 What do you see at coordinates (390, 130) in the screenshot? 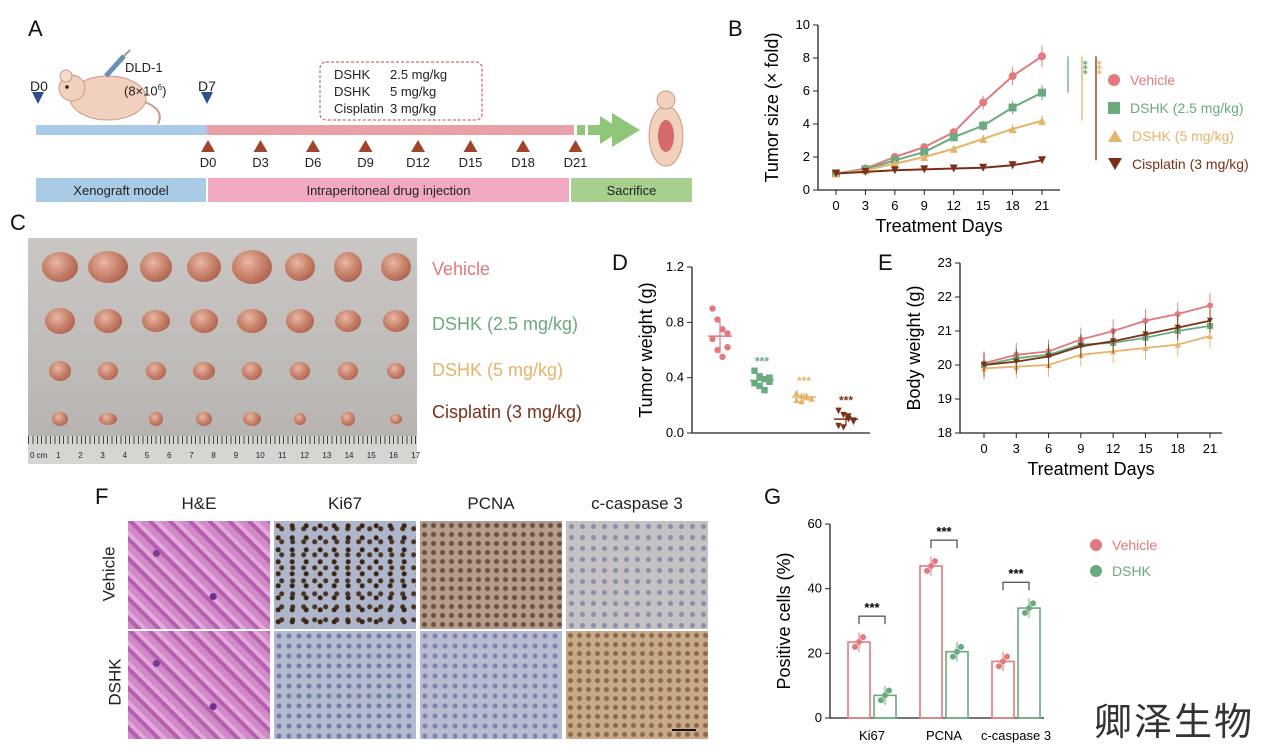
I see `timeline-injection-bar` at bounding box center [390, 130].